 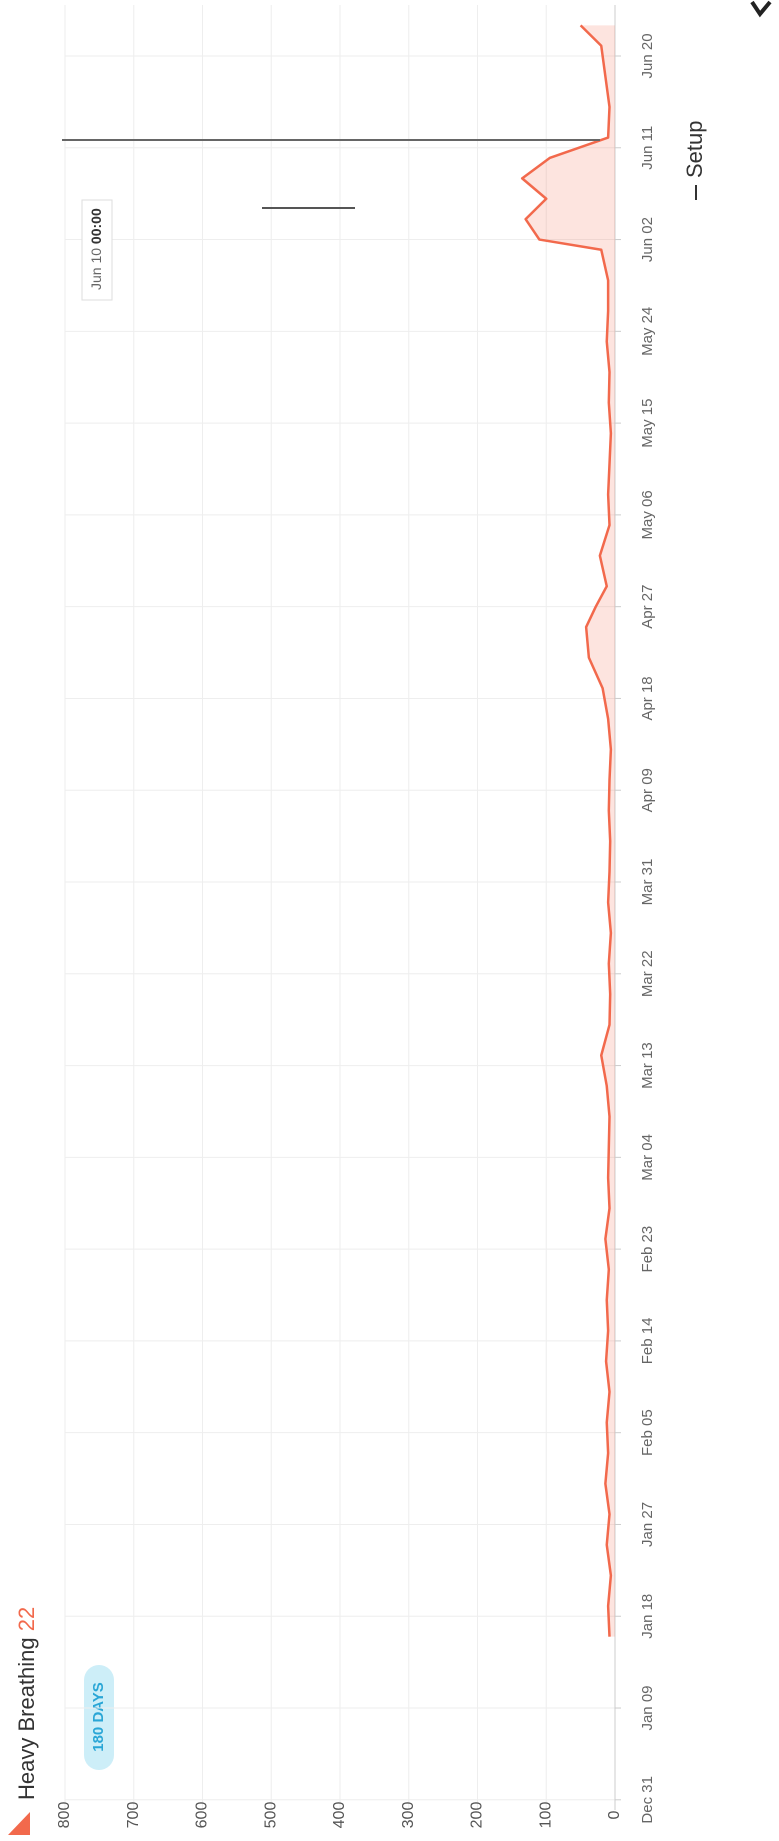 What do you see at coordinates (477, 1815) in the screenshot?
I see `y-tick-label: 200` at bounding box center [477, 1815].